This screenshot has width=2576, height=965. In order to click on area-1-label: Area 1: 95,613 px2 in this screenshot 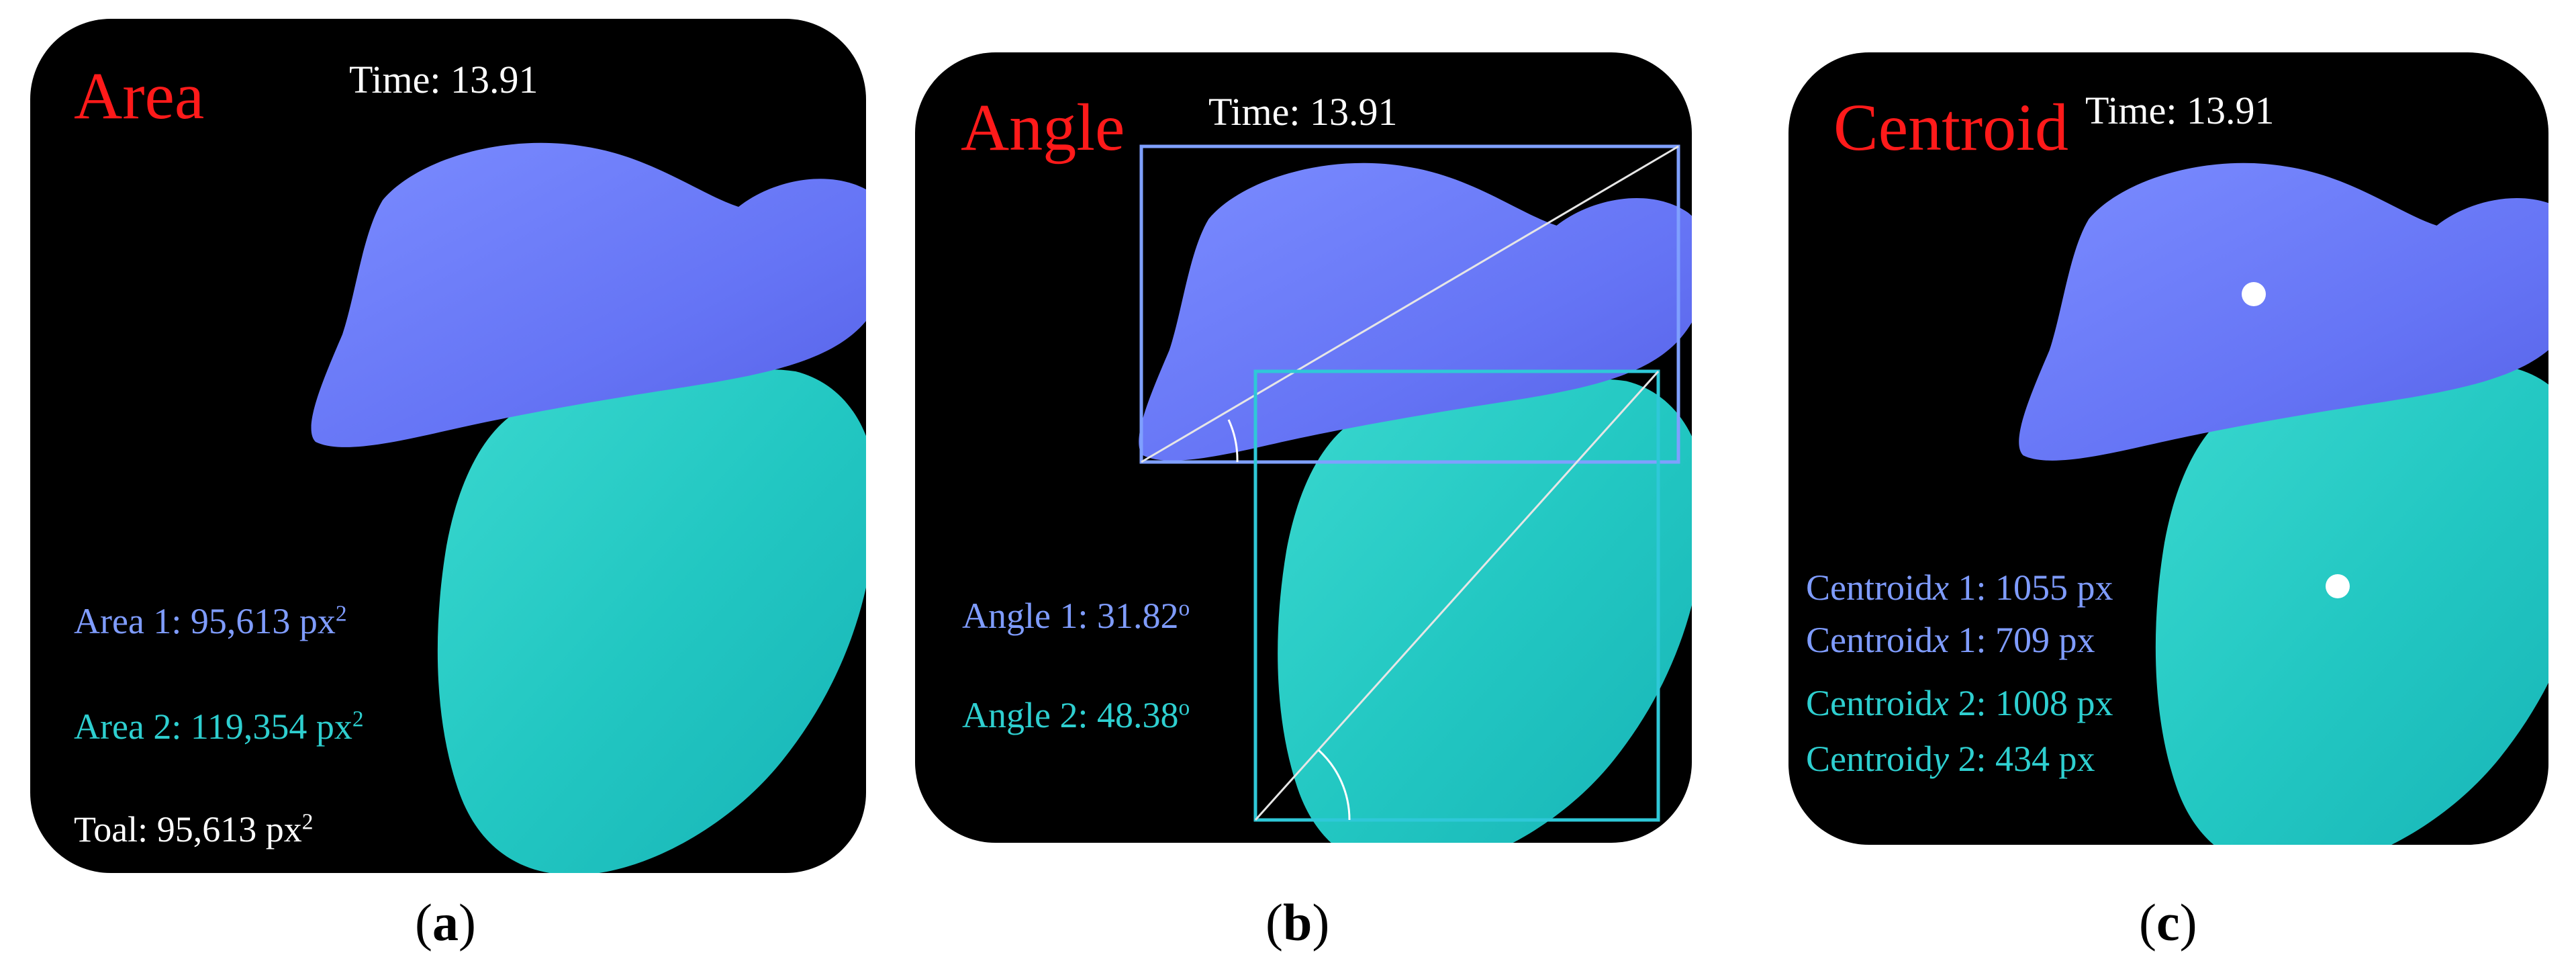, I will do `click(211, 621)`.